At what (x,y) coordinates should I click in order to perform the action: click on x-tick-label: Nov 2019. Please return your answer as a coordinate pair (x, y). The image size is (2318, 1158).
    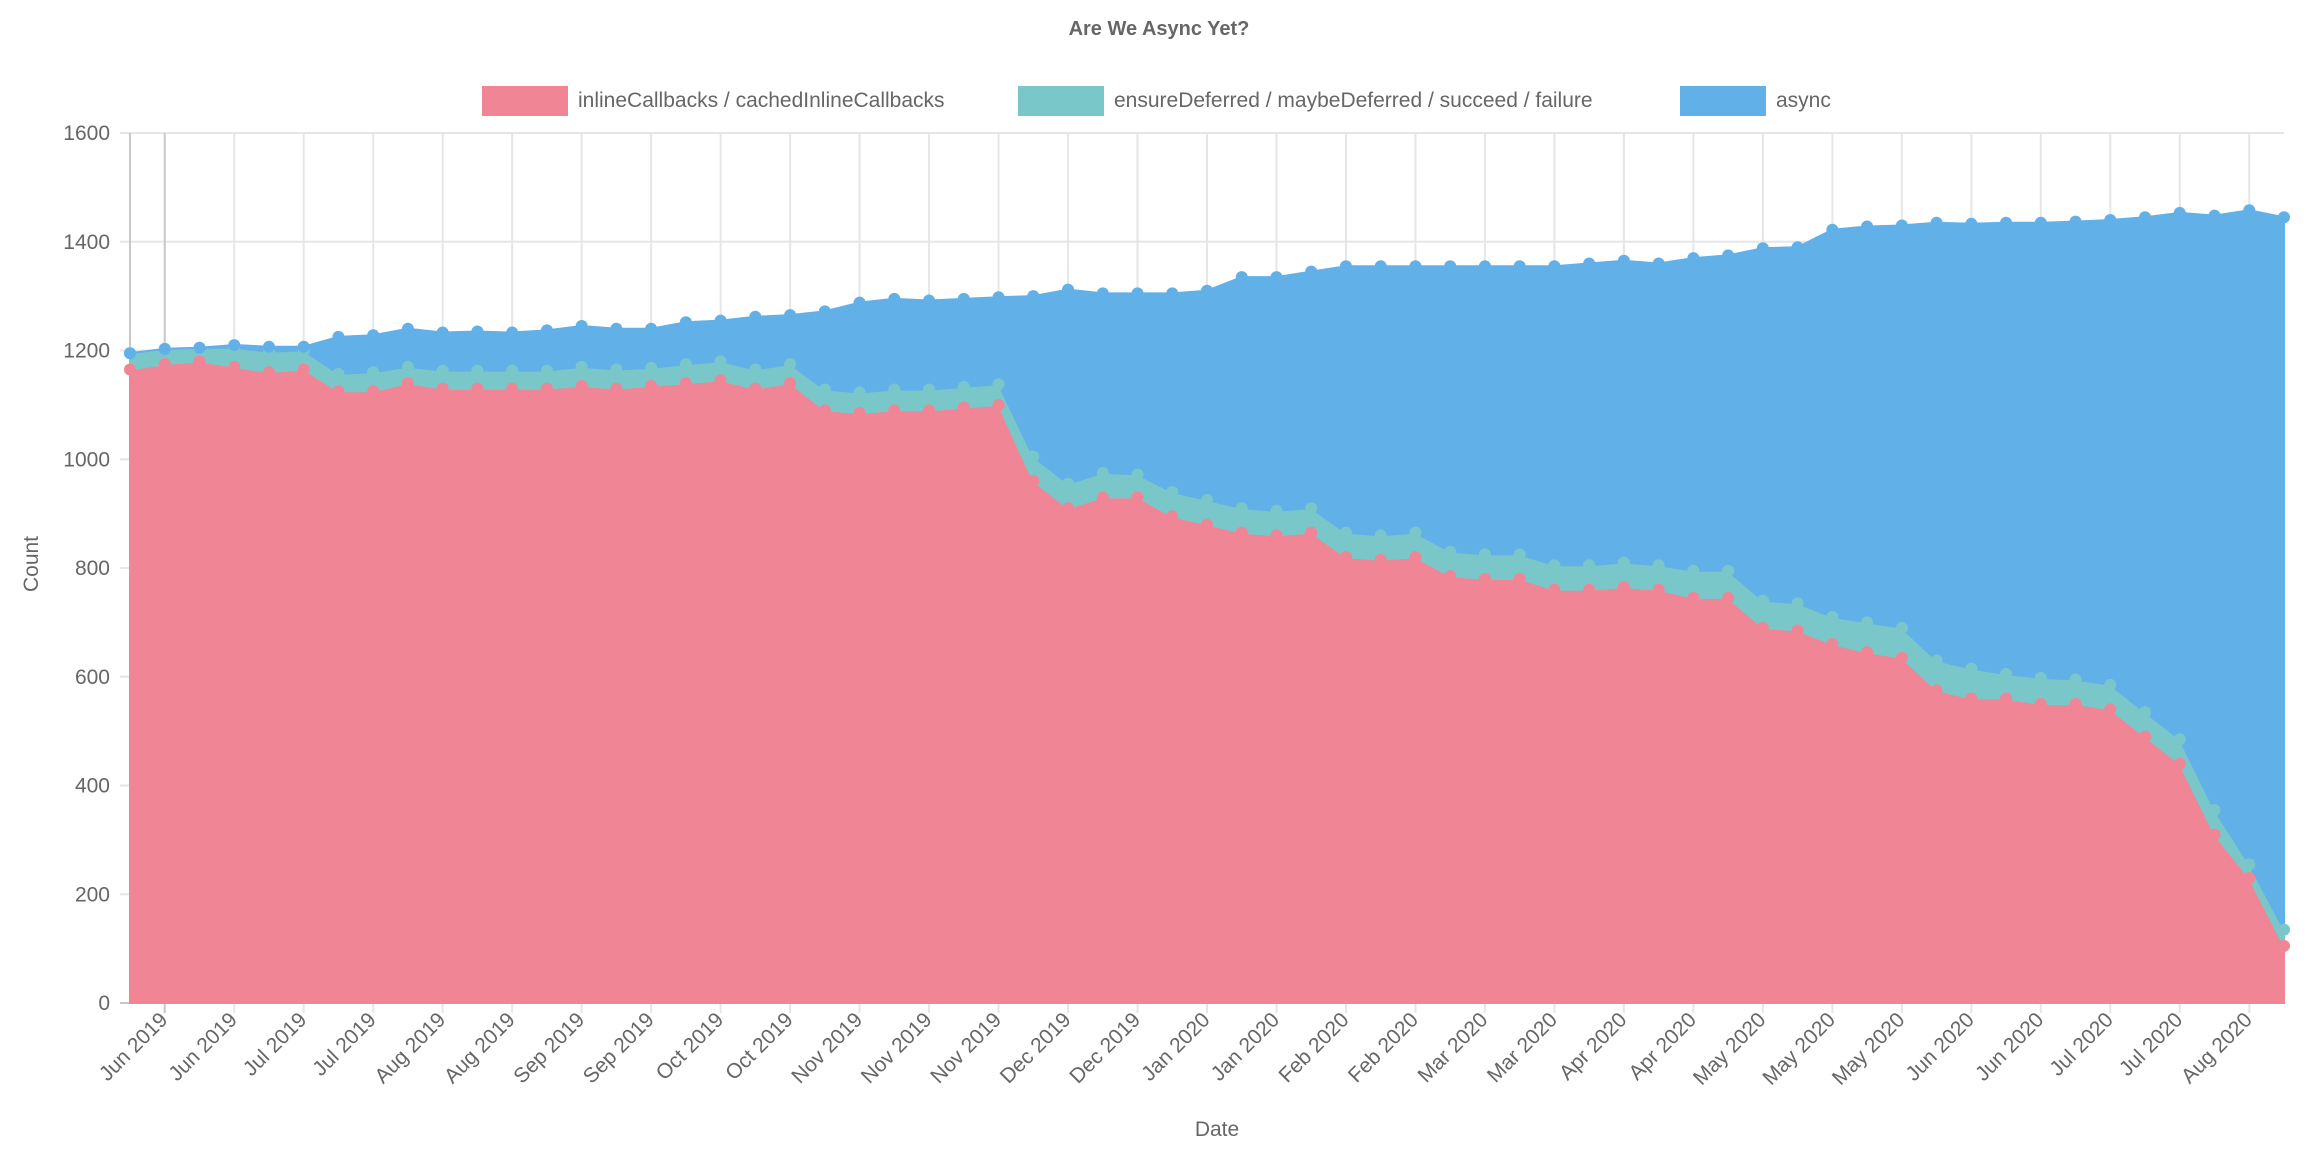
    Looking at the image, I should click on (827, 1048).